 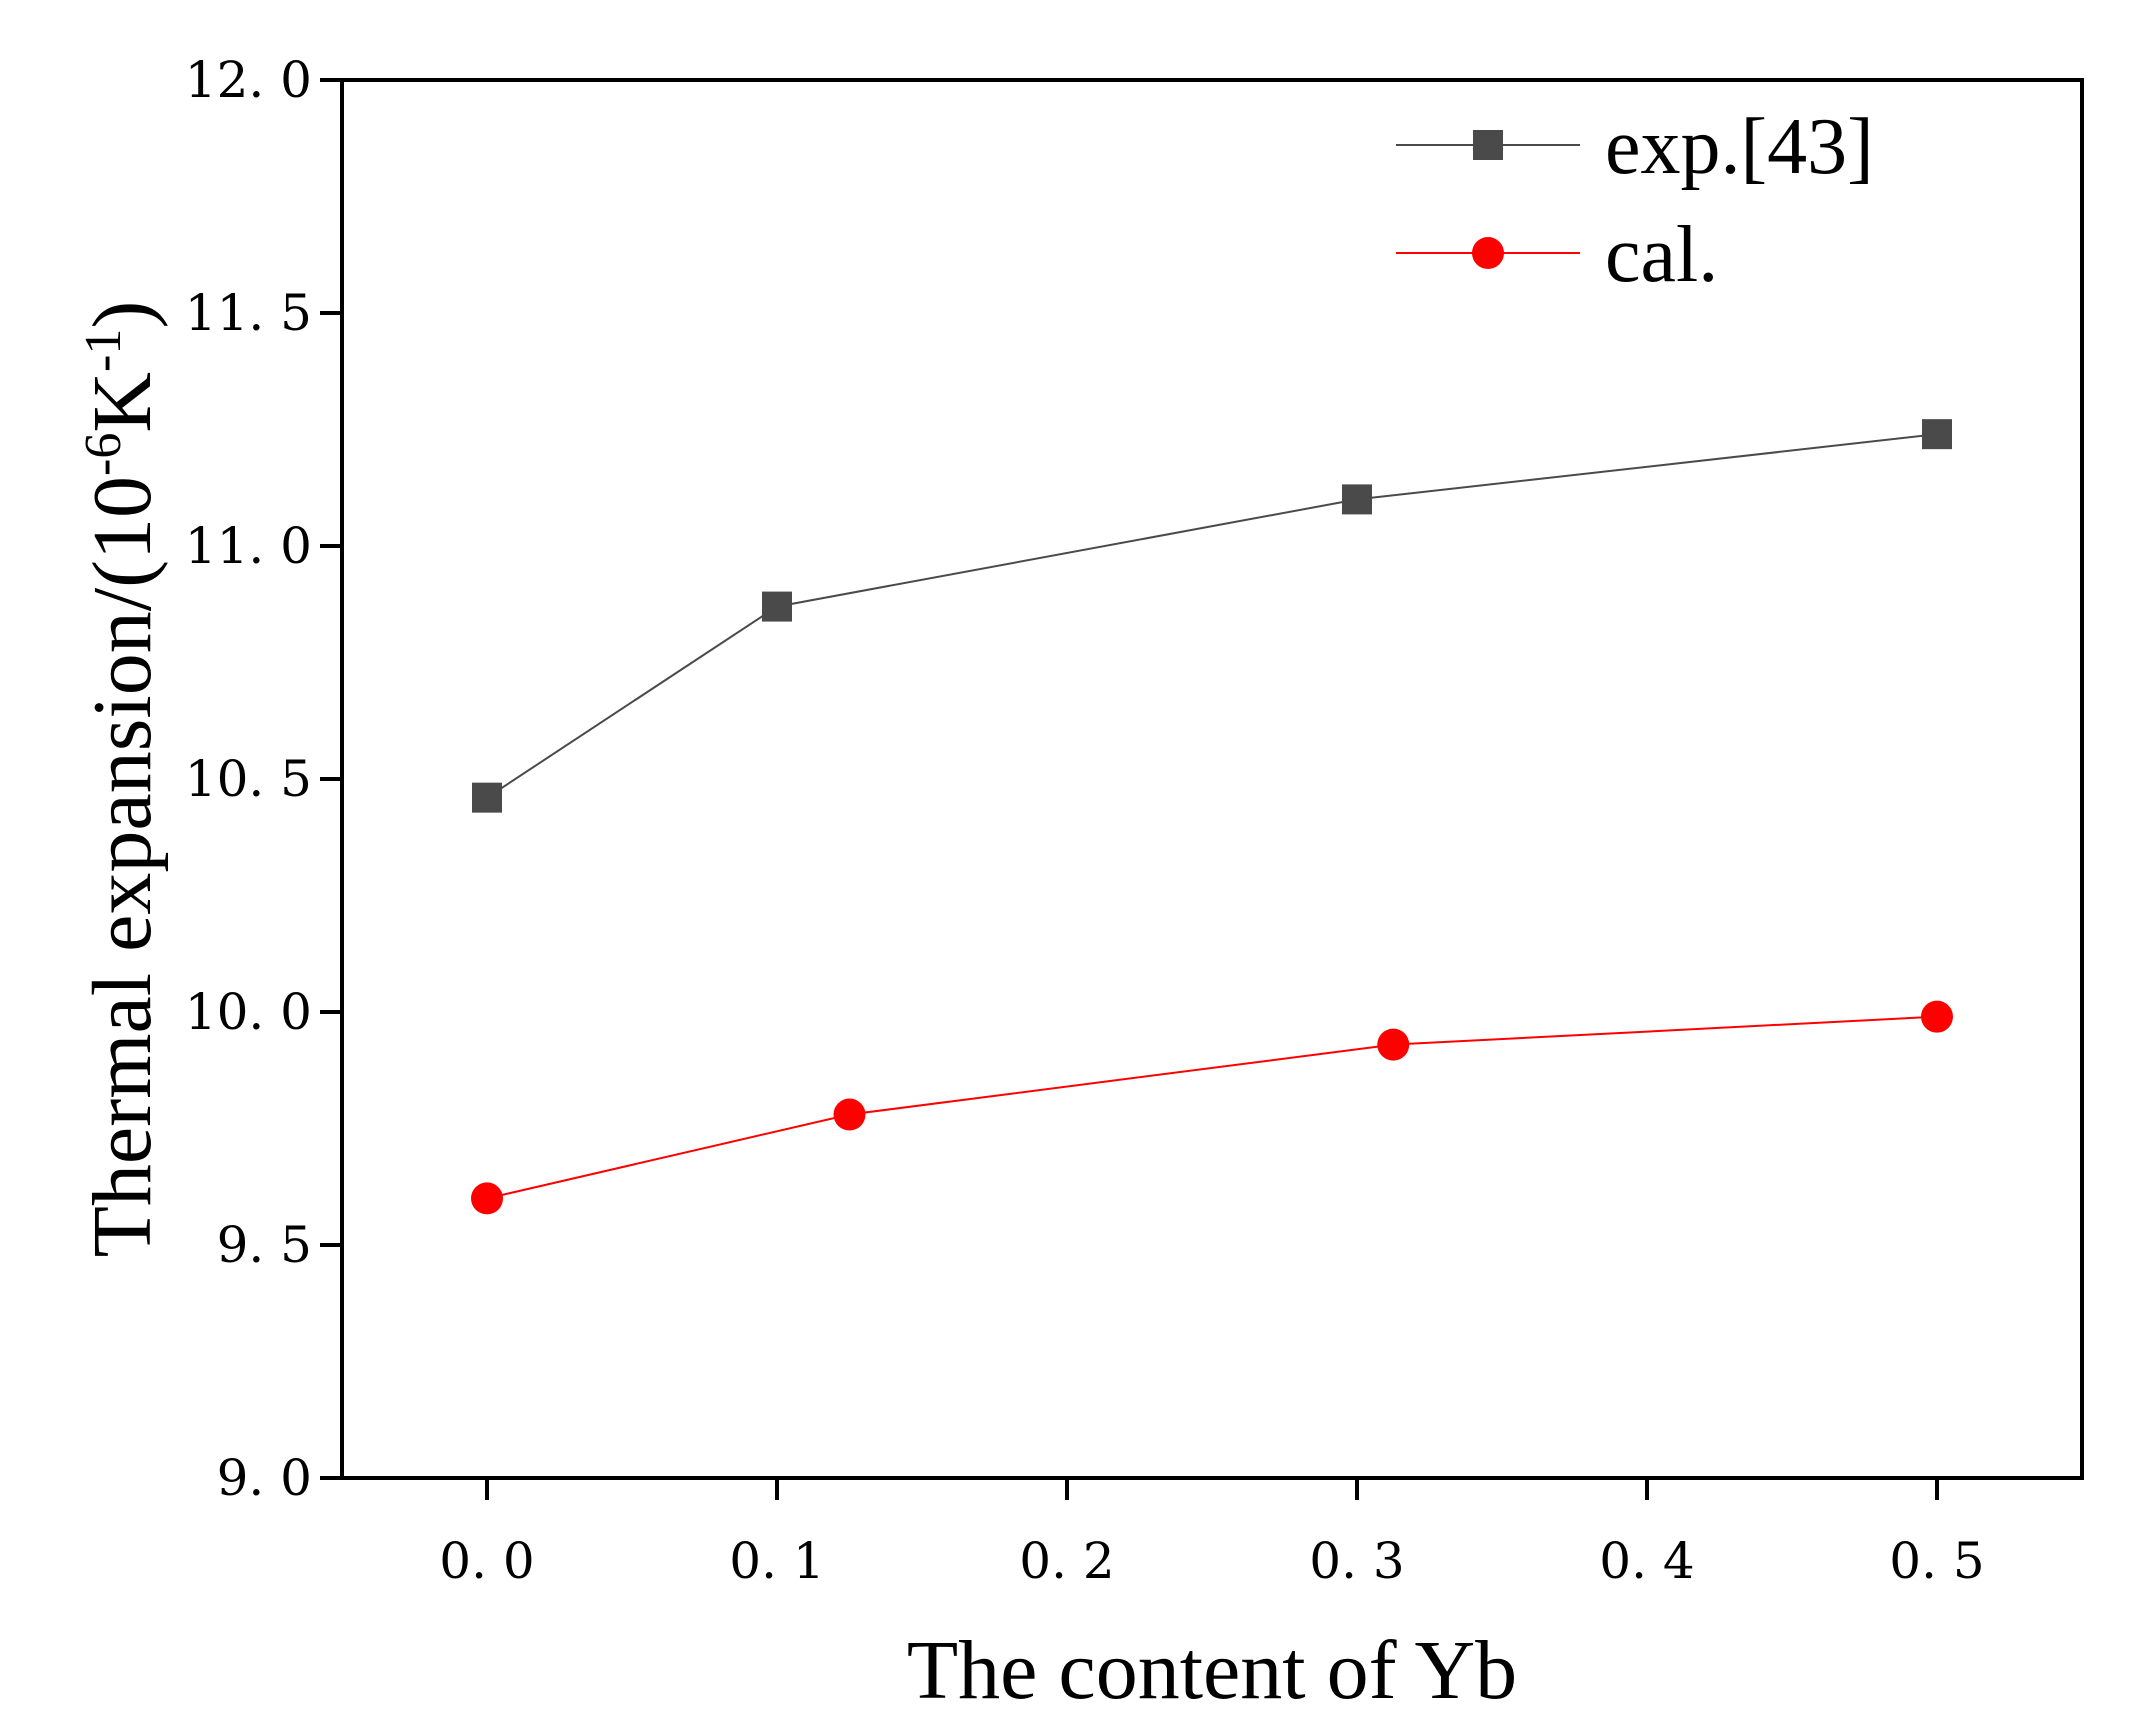 What do you see at coordinates (103, 454) in the screenshot?
I see `y-axis-title-sup1: -6` at bounding box center [103, 454].